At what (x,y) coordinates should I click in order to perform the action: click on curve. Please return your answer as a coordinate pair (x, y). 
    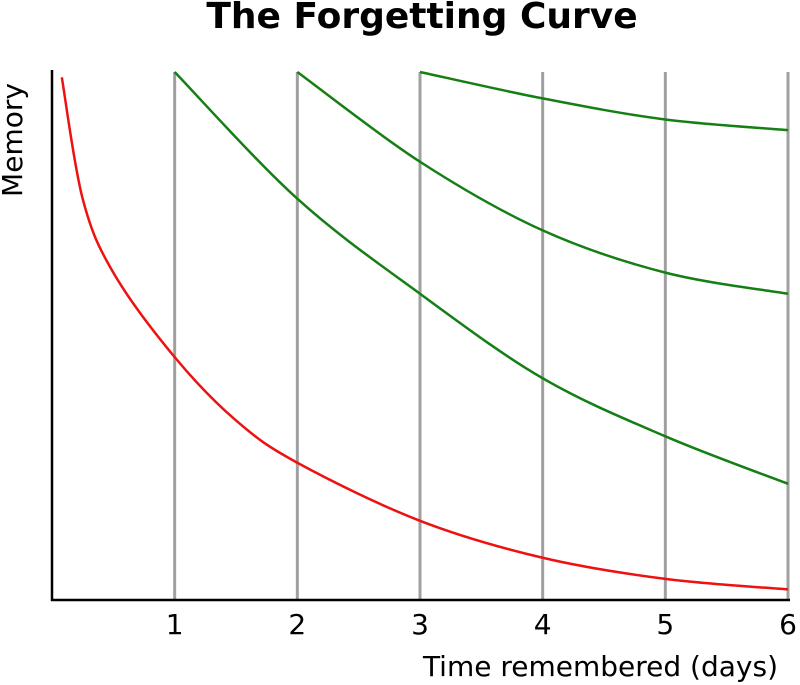
    Looking at the image, I should click on (604, 101).